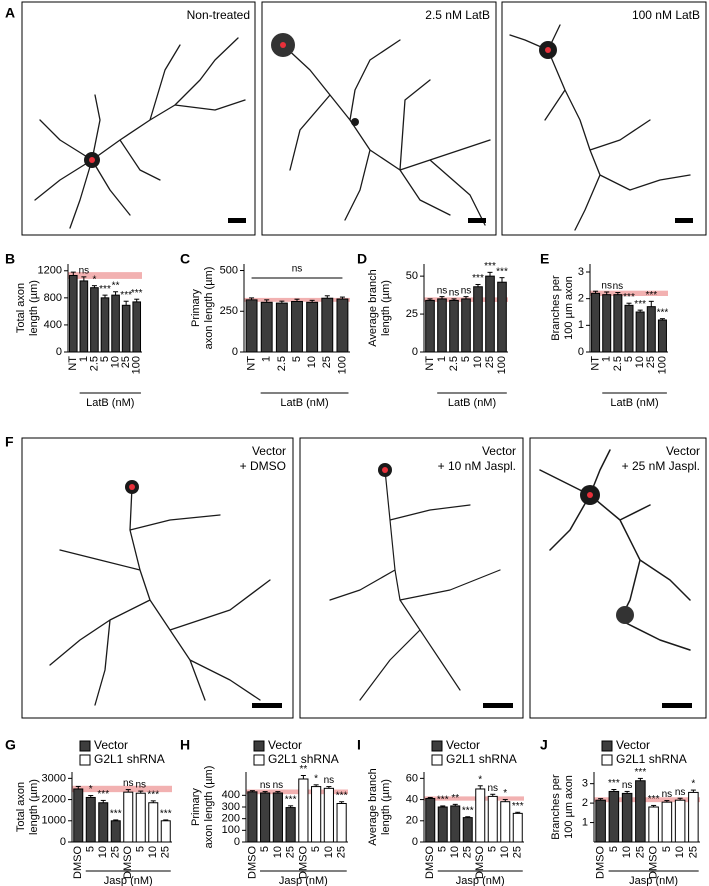 The width and height of the screenshot is (709, 886). What do you see at coordinates (269, 451) in the screenshot?
I see `image-caption: Vector` at bounding box center [269, 451].